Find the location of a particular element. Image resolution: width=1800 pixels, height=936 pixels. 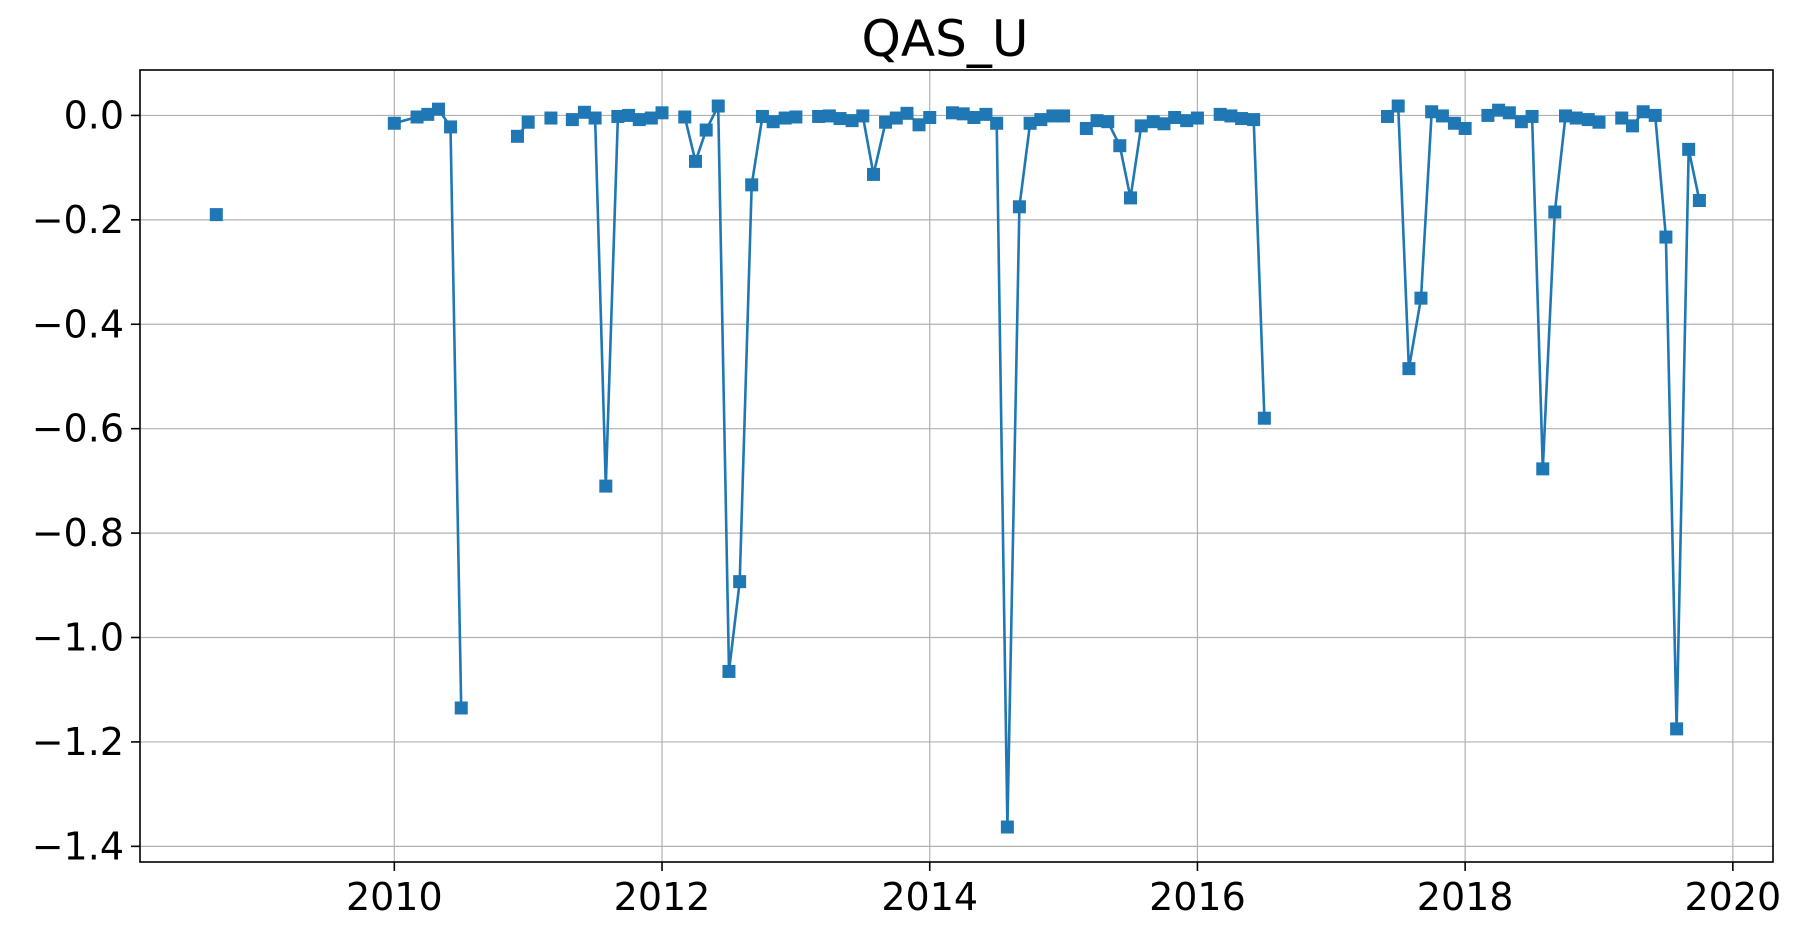

x-axis: 2010 2012 2014 2016 2018 2020 is located at coordinates (1063, 890).